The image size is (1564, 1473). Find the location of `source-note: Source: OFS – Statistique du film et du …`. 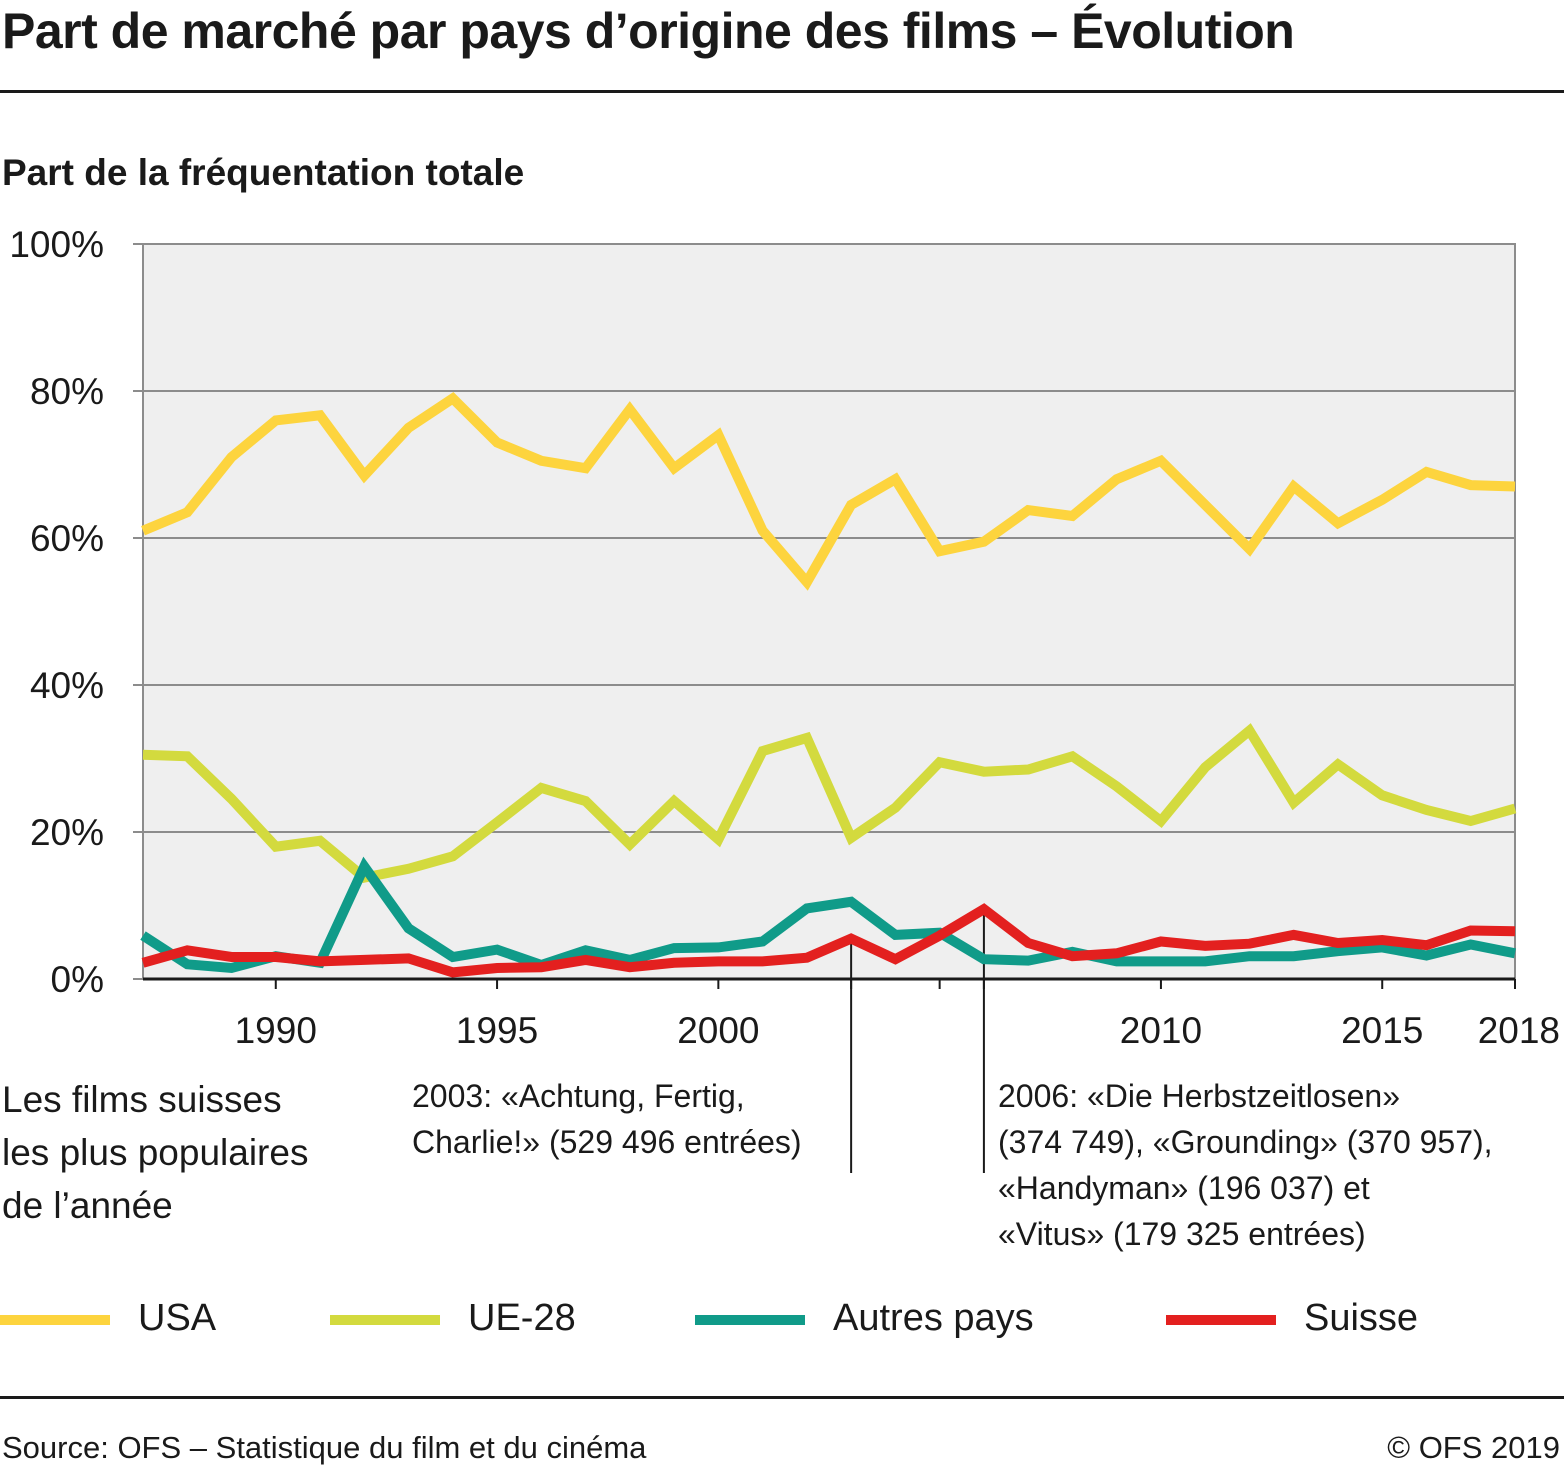

source-note: Source: OFS – Statistique du film et du … is located at coordinates (324, 1447).